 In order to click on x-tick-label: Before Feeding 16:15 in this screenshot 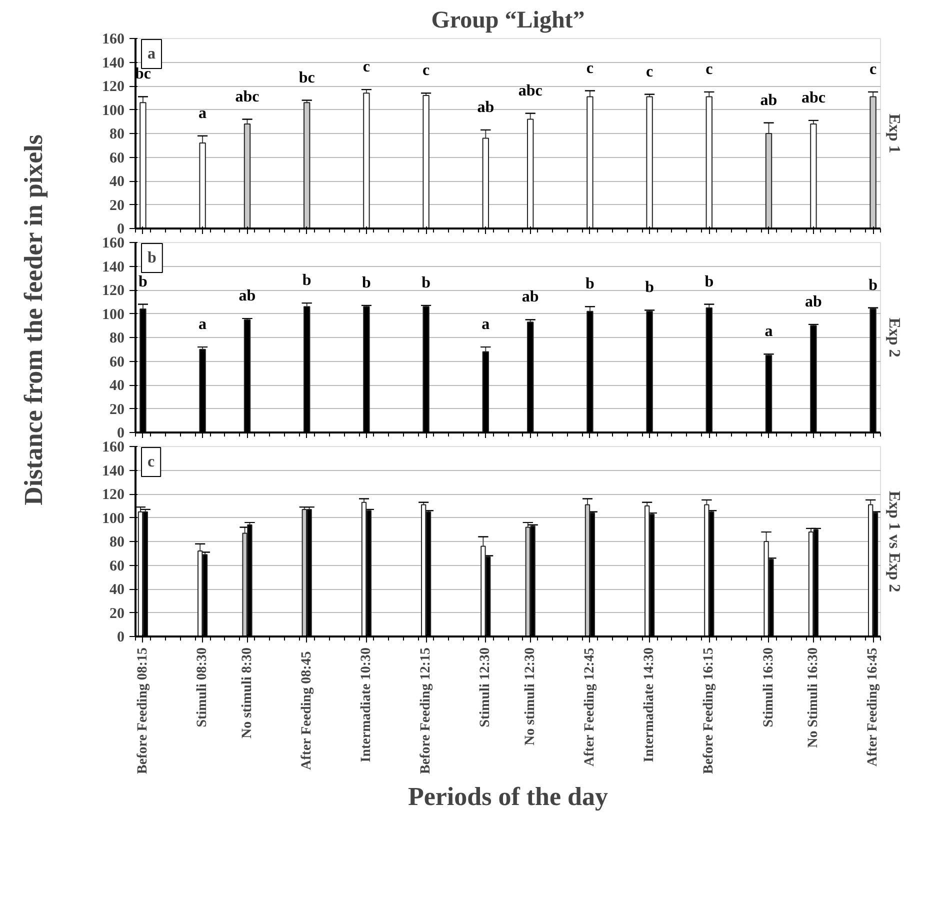, I will do `click(709, 710)`.